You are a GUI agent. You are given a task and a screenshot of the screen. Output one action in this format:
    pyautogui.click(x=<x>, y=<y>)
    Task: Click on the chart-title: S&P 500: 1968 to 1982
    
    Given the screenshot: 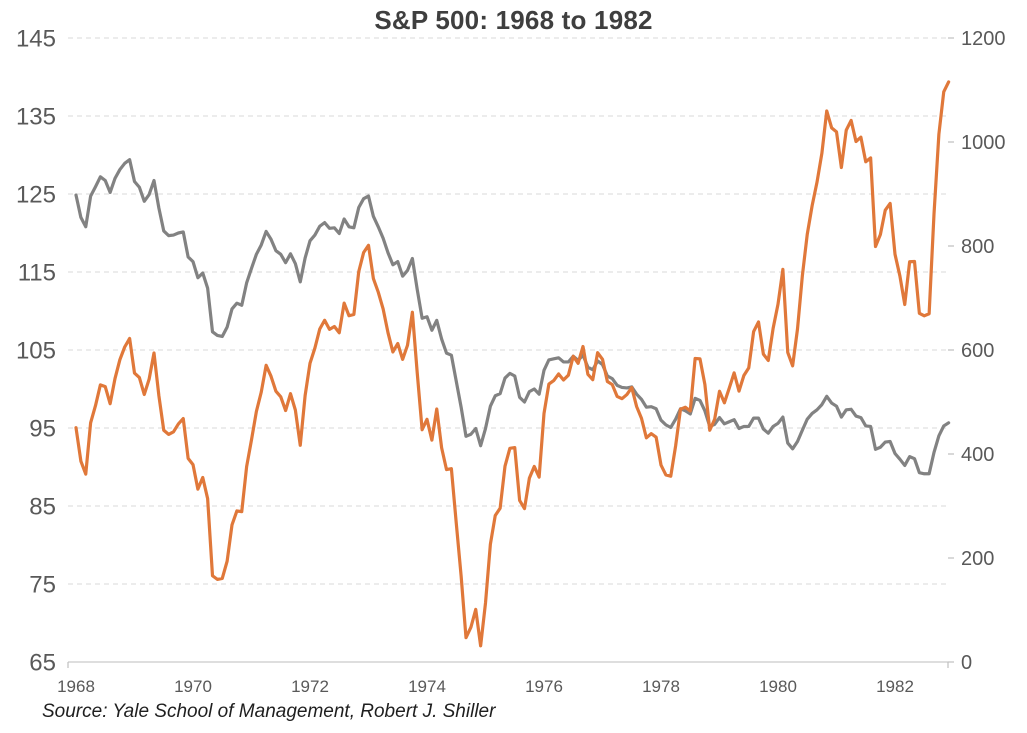 What is the action you would take?
    pyautogui.click(x=513, y=20)
    